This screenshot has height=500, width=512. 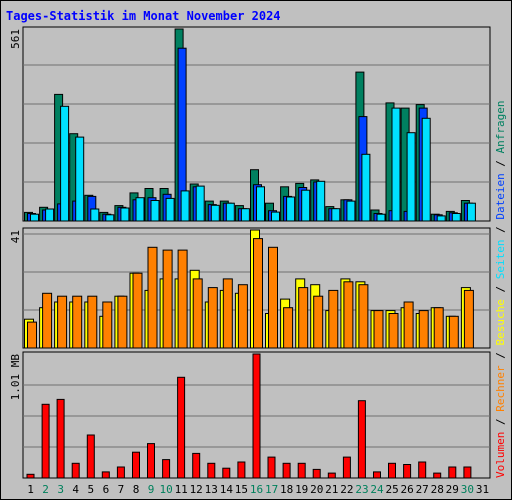 I want to click on day-label-24: 24, so click(x=377, y=489).